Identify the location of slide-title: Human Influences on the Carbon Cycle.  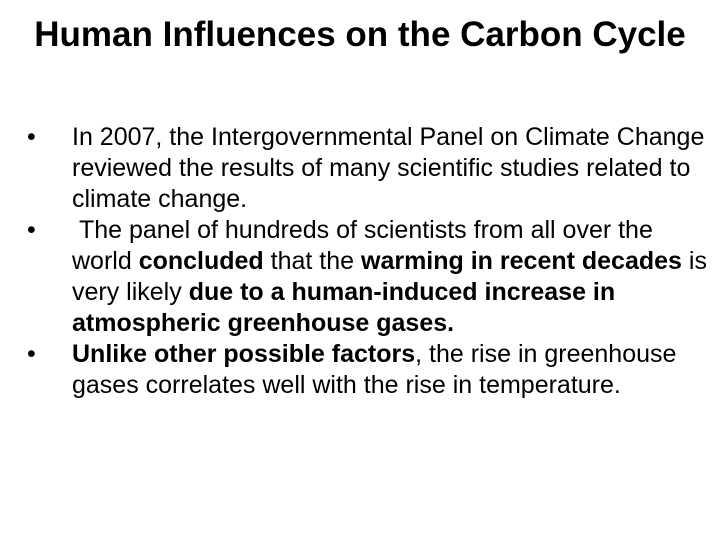
(360, 34).